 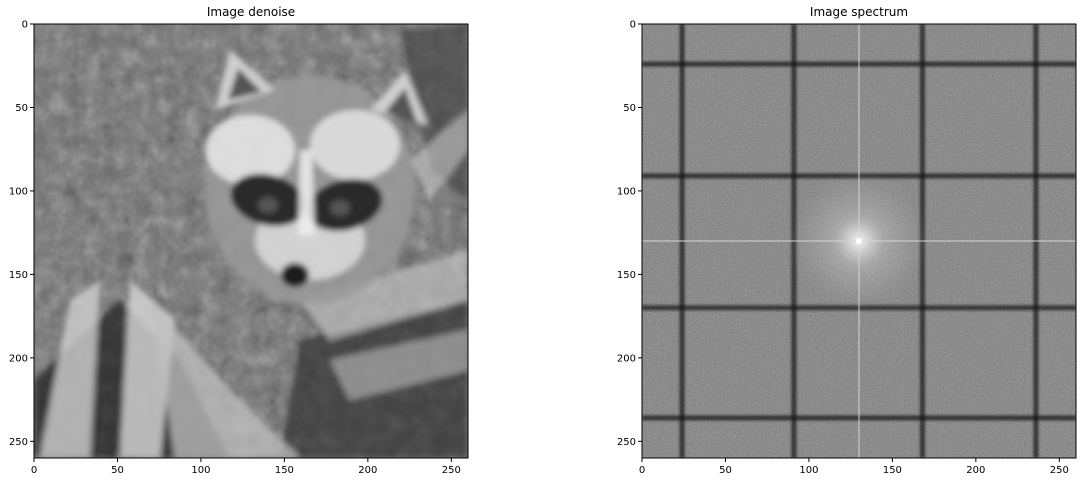 I want to click on spectrum-center-peak, so click(x=859, y=241).